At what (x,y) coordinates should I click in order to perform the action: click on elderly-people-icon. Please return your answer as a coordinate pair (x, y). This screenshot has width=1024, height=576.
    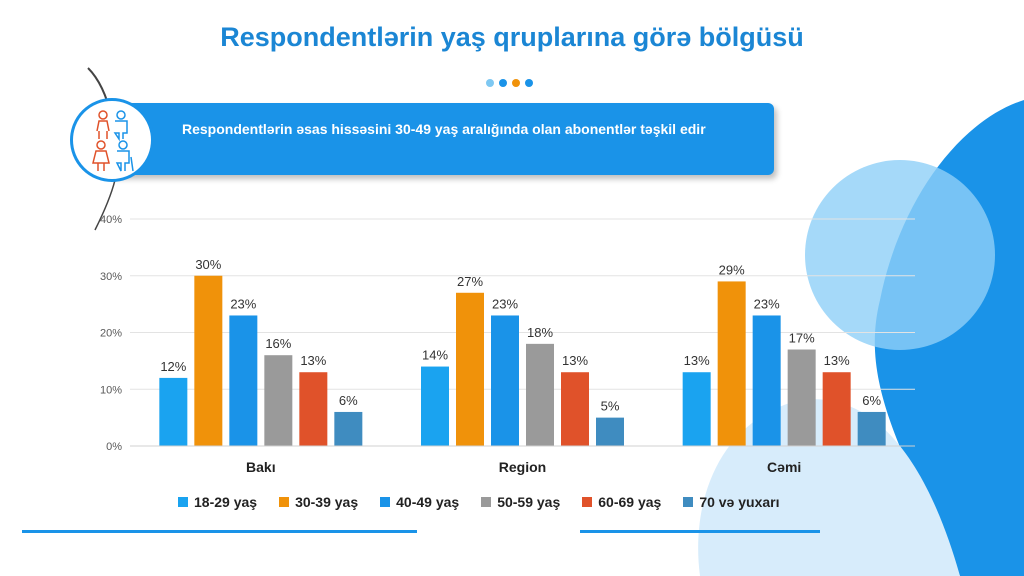
    Looking at the image, I should click on (112, 140).